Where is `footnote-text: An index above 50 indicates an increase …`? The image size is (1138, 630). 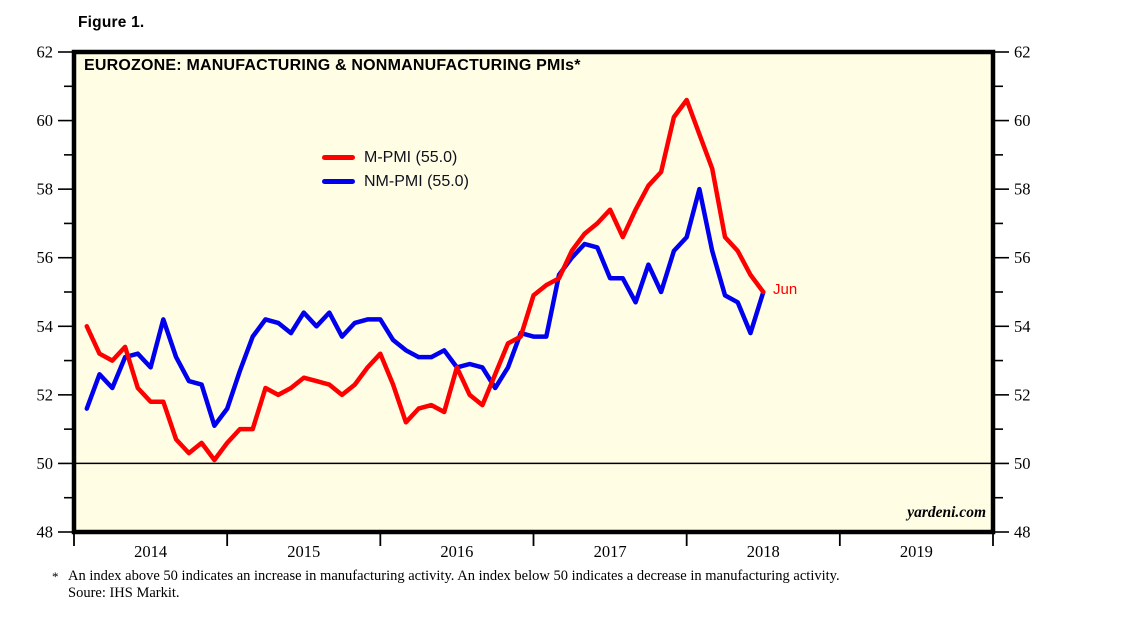
footnote-text: An index above 50 indicates an increase … is located at coordinates (570, 585).